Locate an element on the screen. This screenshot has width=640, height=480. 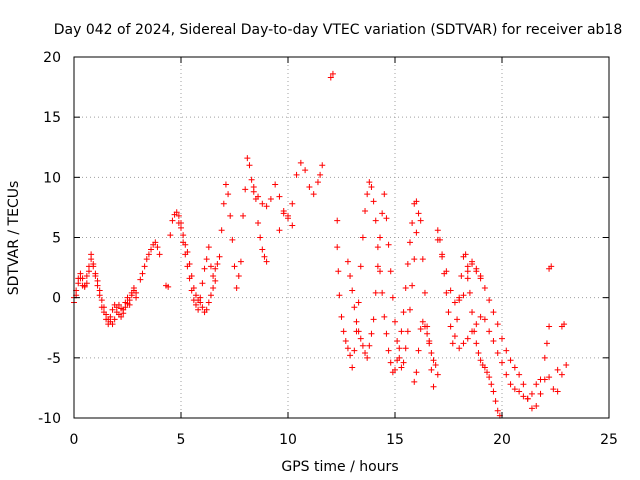
y-tick-label: 5 is located at coordinates (56, 239).